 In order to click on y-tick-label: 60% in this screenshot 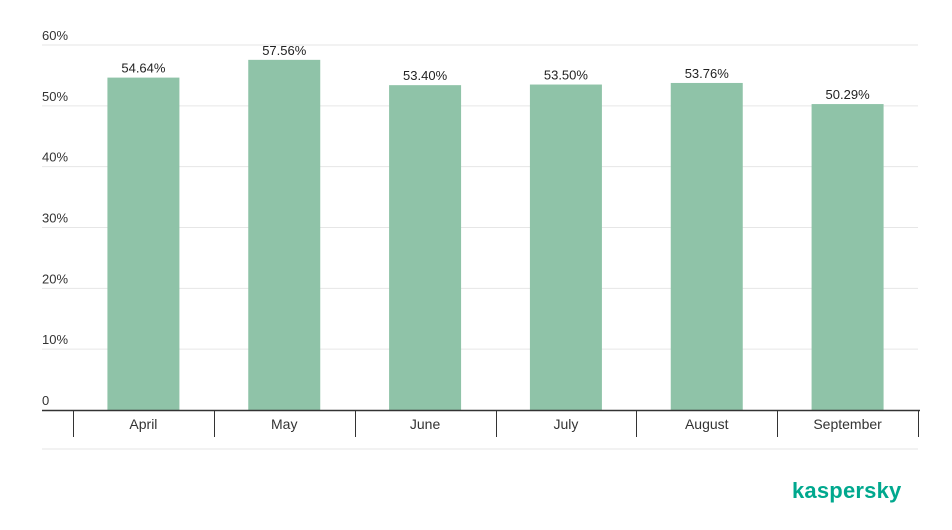, I will do `click(55, 35)`.